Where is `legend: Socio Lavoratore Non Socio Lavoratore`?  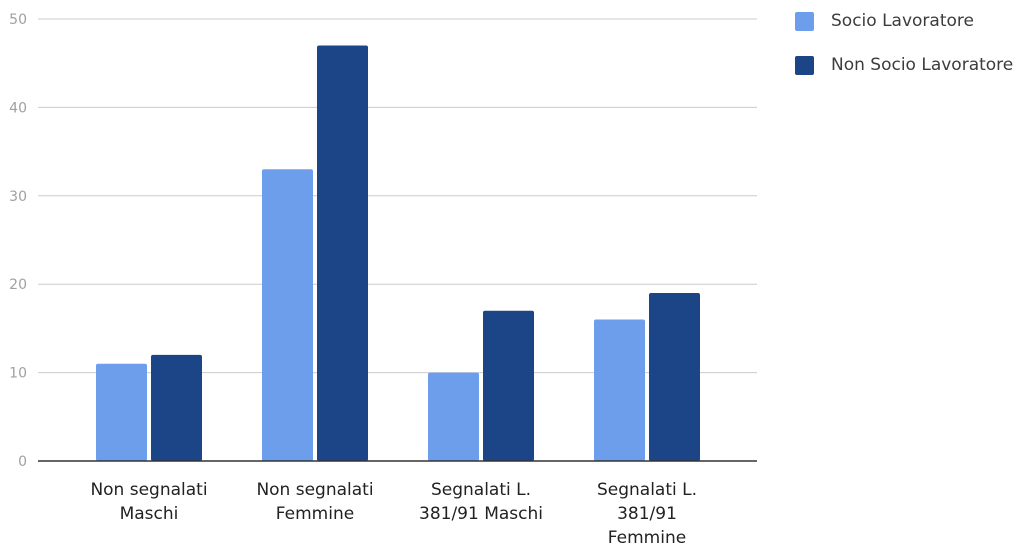 legend: Socio Lavoratore Non Socio Lavoratore is located at coordinates (904, 53).